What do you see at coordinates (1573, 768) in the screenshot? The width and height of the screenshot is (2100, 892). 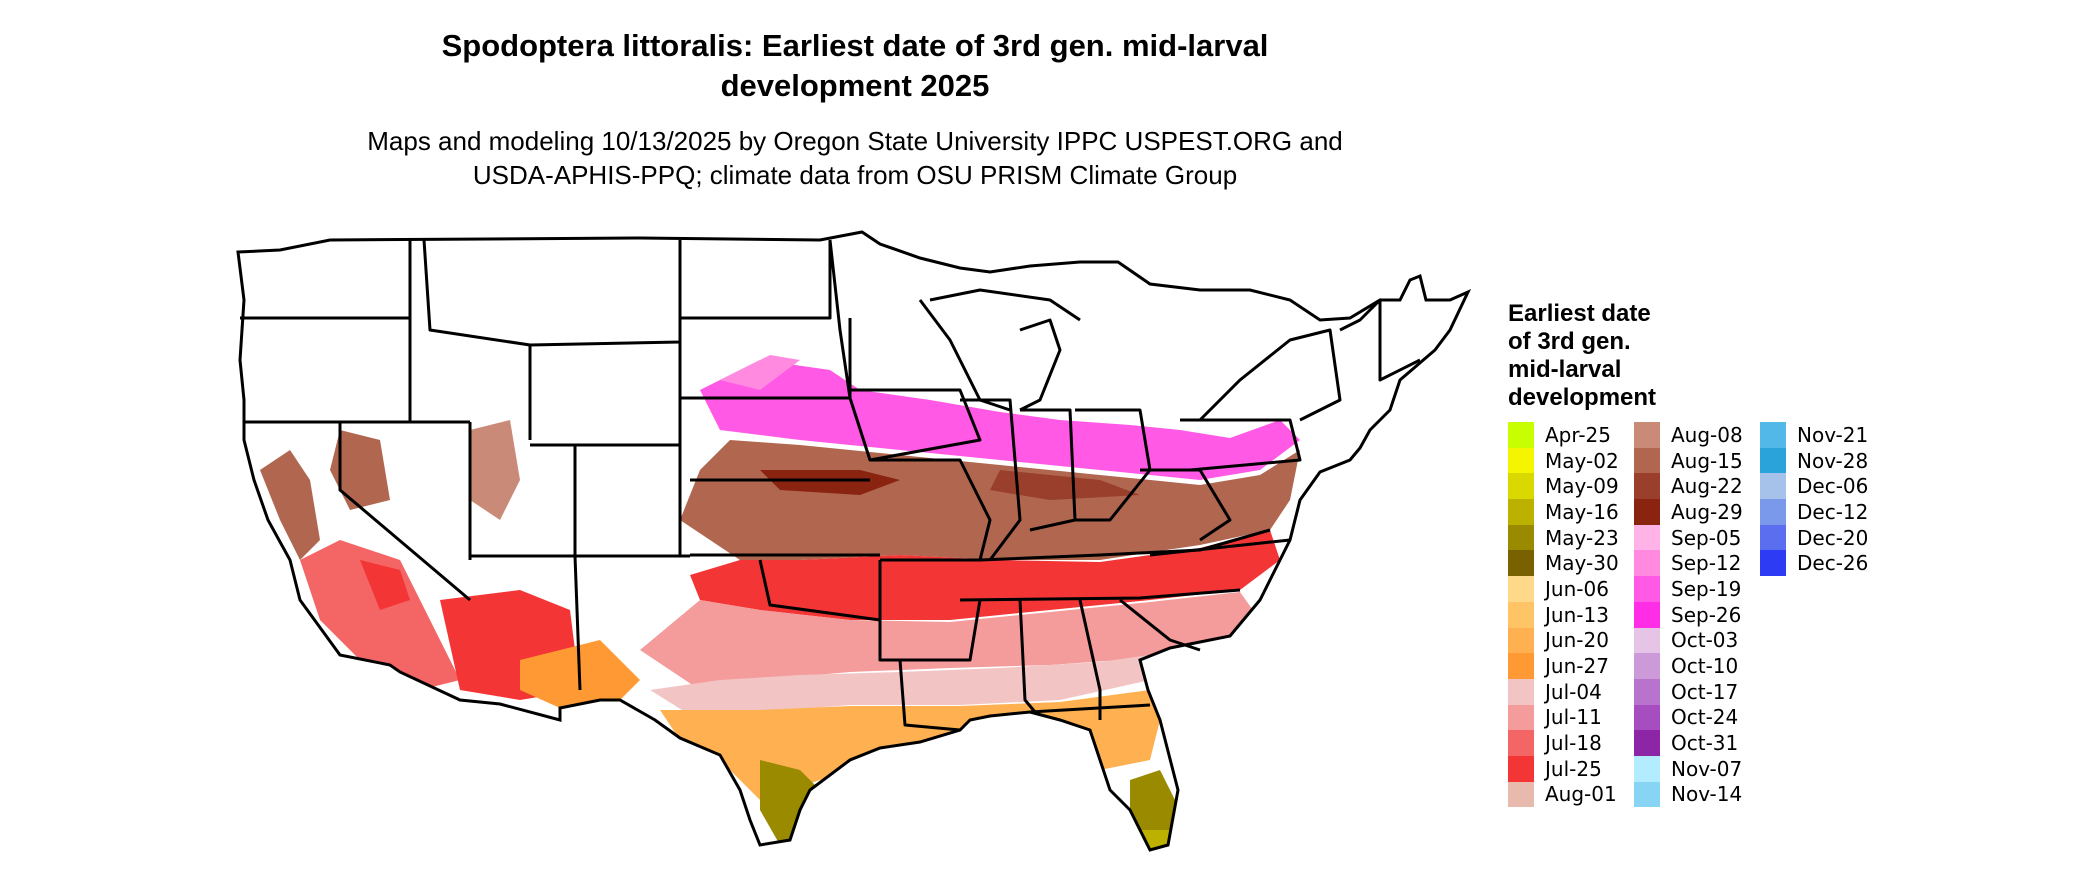 I see `legend-label: Jul-25` at bounding box center [1573, 768].